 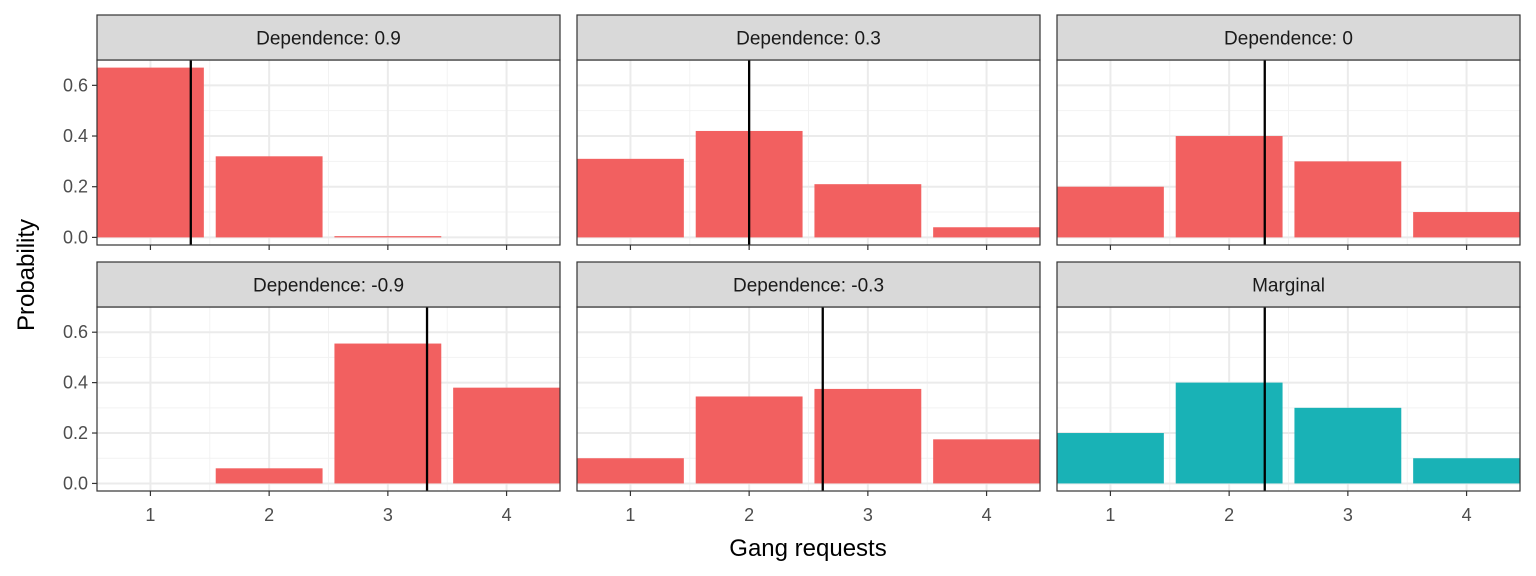 What do you see at coordinates (808, 132) in the screenshot?
I see `facet-panel: Dependence: 0.3` at bounding box center [808, 132].